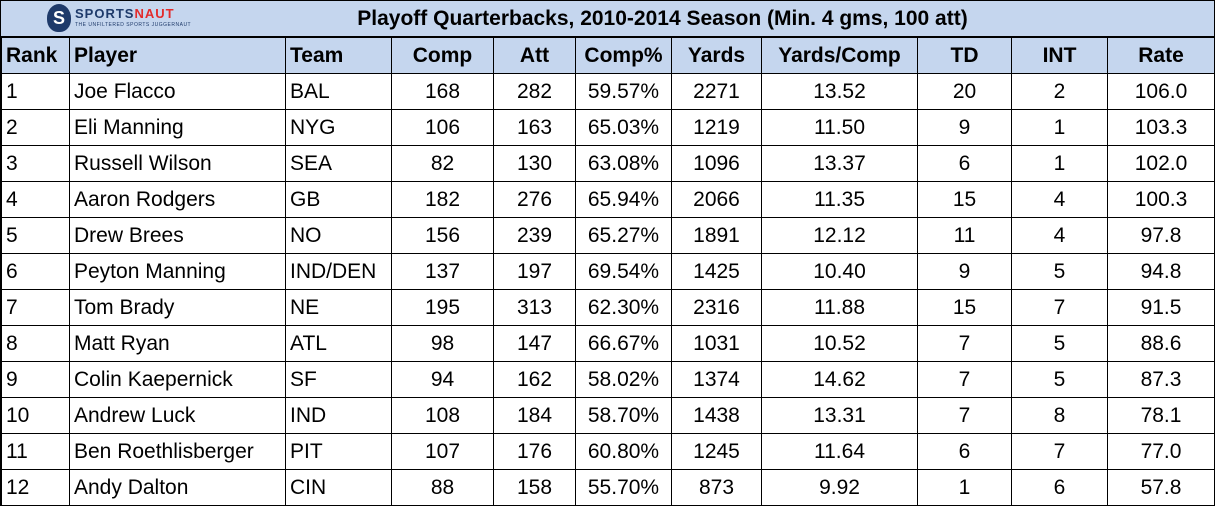  What do you see at coordinates (839, 451) in the screenshot?
I see `table-cell: 11.64` at bounding box center [839, 451].